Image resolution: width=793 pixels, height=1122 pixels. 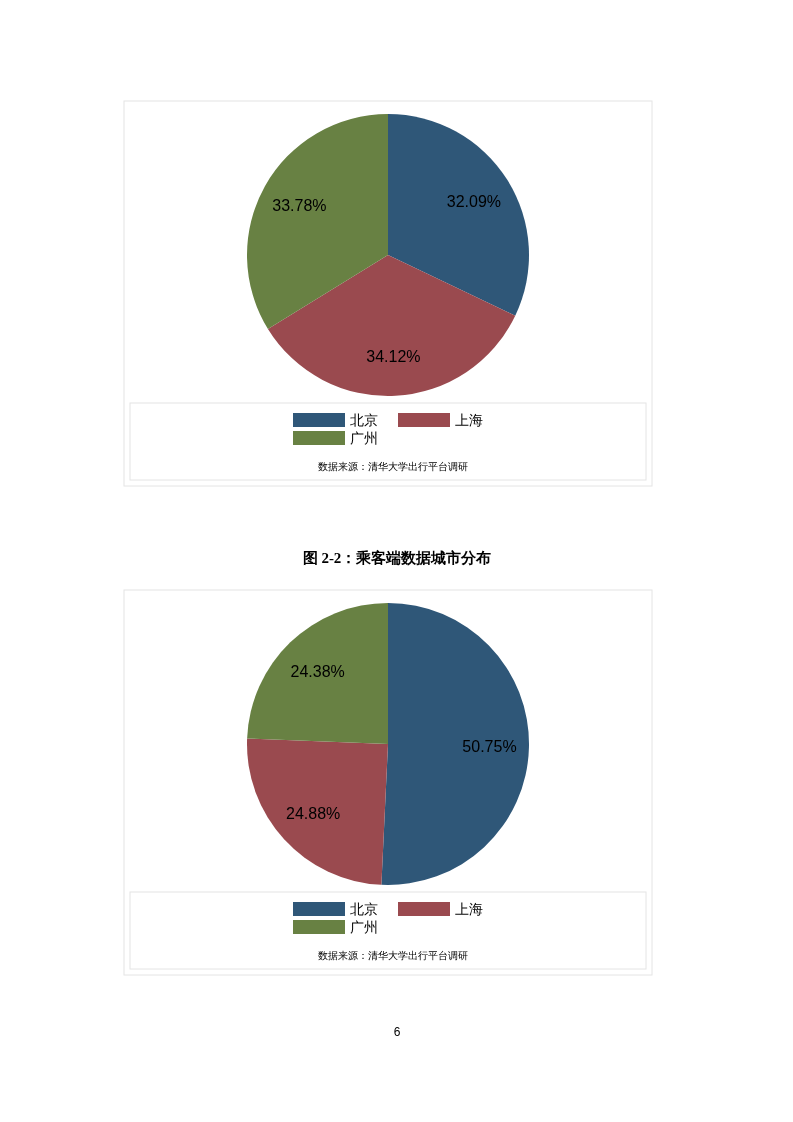 I want to click on data-label: 24.38%, so click(x=317, y=671).